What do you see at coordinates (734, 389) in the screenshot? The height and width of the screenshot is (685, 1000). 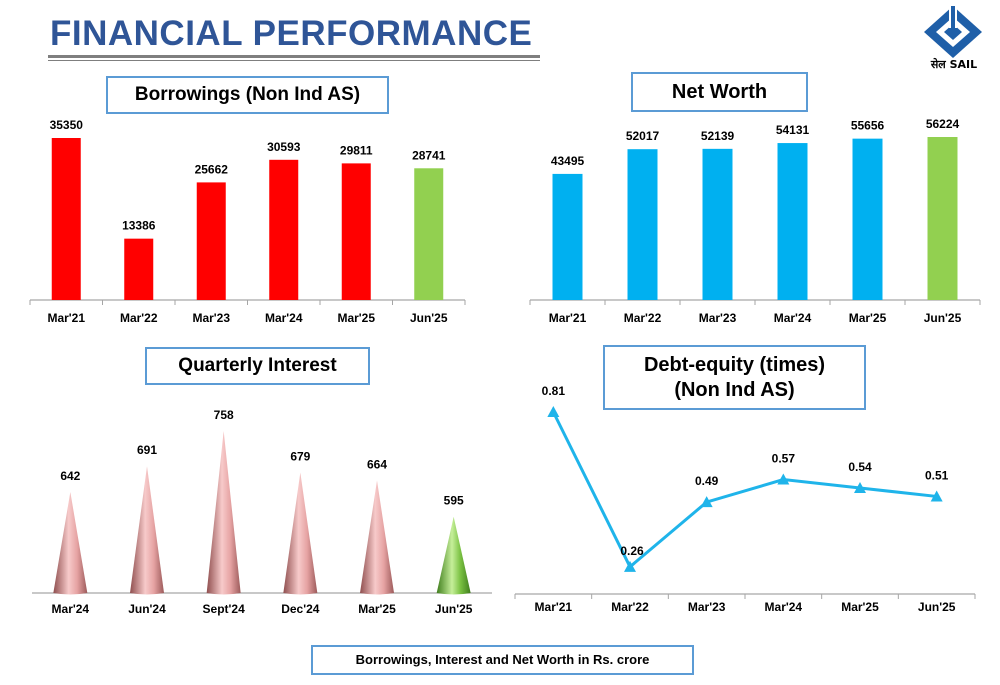 I see `debt-equity-title-line2: (Non Ind AS)` at bounding box center [734, 389].